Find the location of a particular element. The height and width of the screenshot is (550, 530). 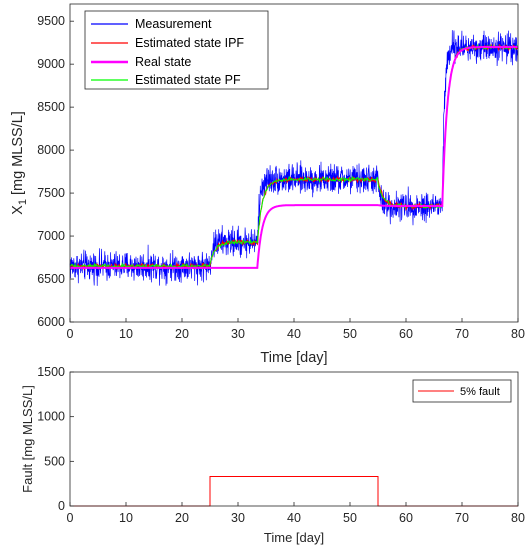

top-y-axis-label-unit: [mg MLSS/L] is located at coordinates (18, 155).